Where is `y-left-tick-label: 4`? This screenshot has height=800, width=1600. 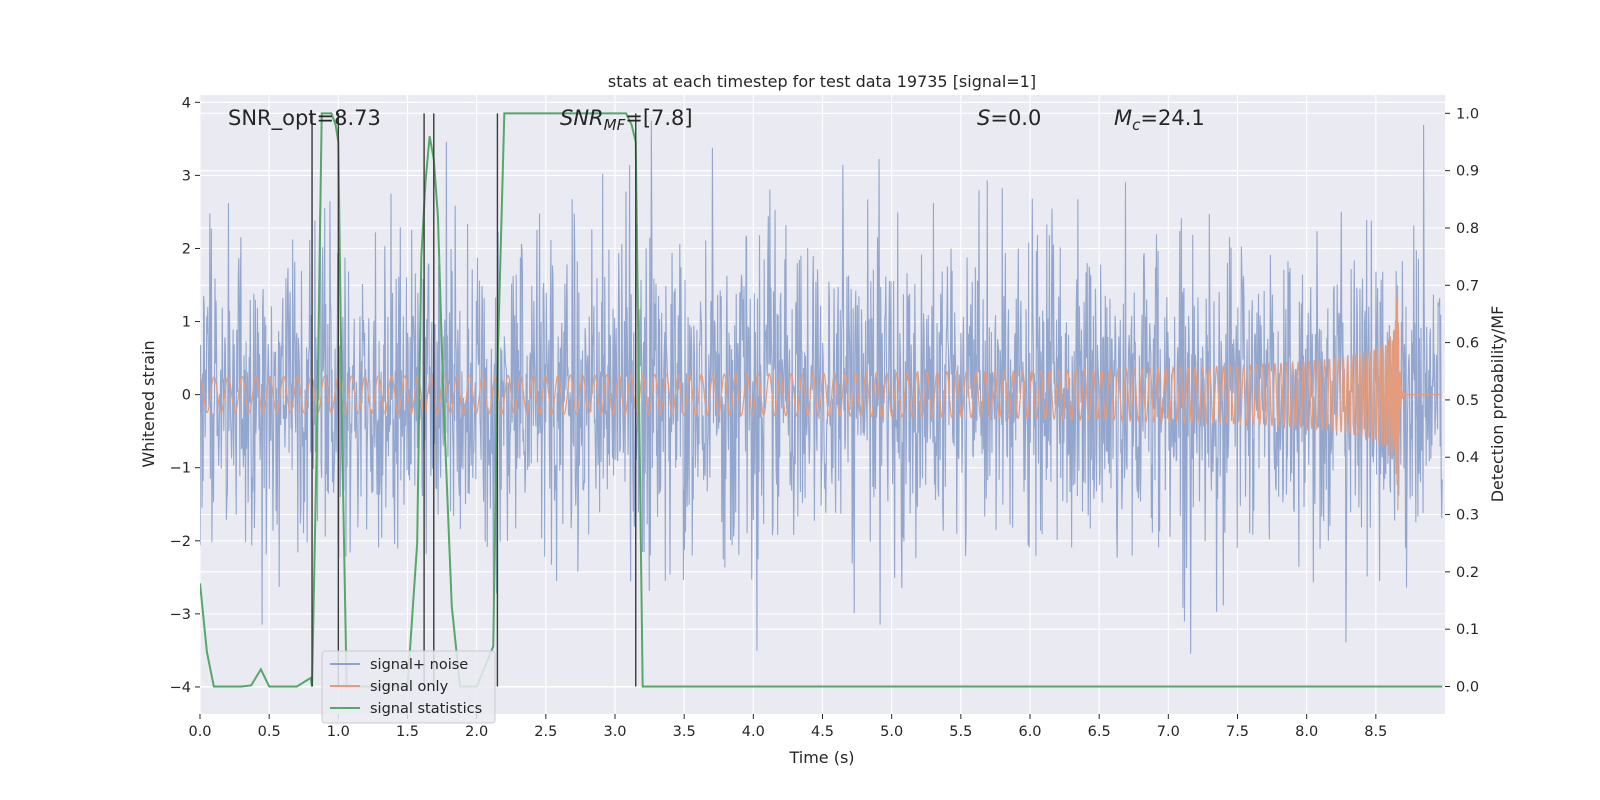
y-left-tick-label: 4 is located at coordinates (186, 103).